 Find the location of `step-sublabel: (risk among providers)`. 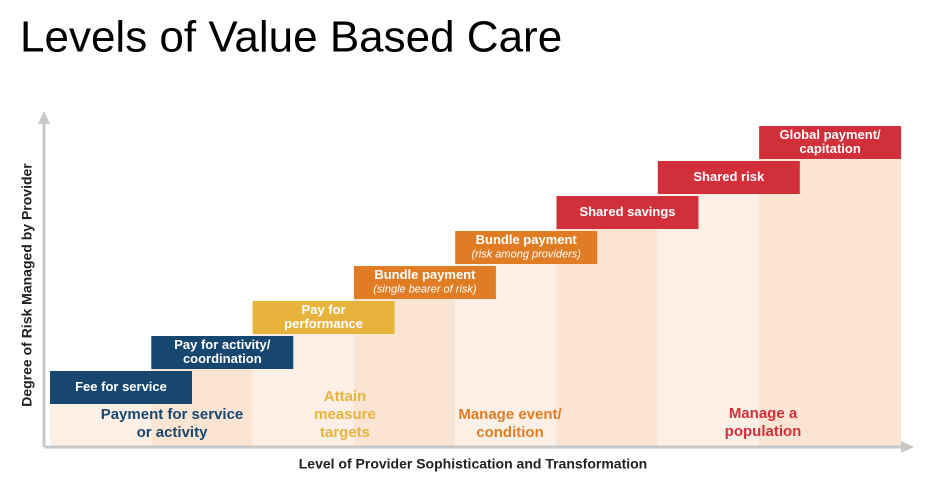

step-sublabel: (risk among providers) is located at coordinates (526, 254).